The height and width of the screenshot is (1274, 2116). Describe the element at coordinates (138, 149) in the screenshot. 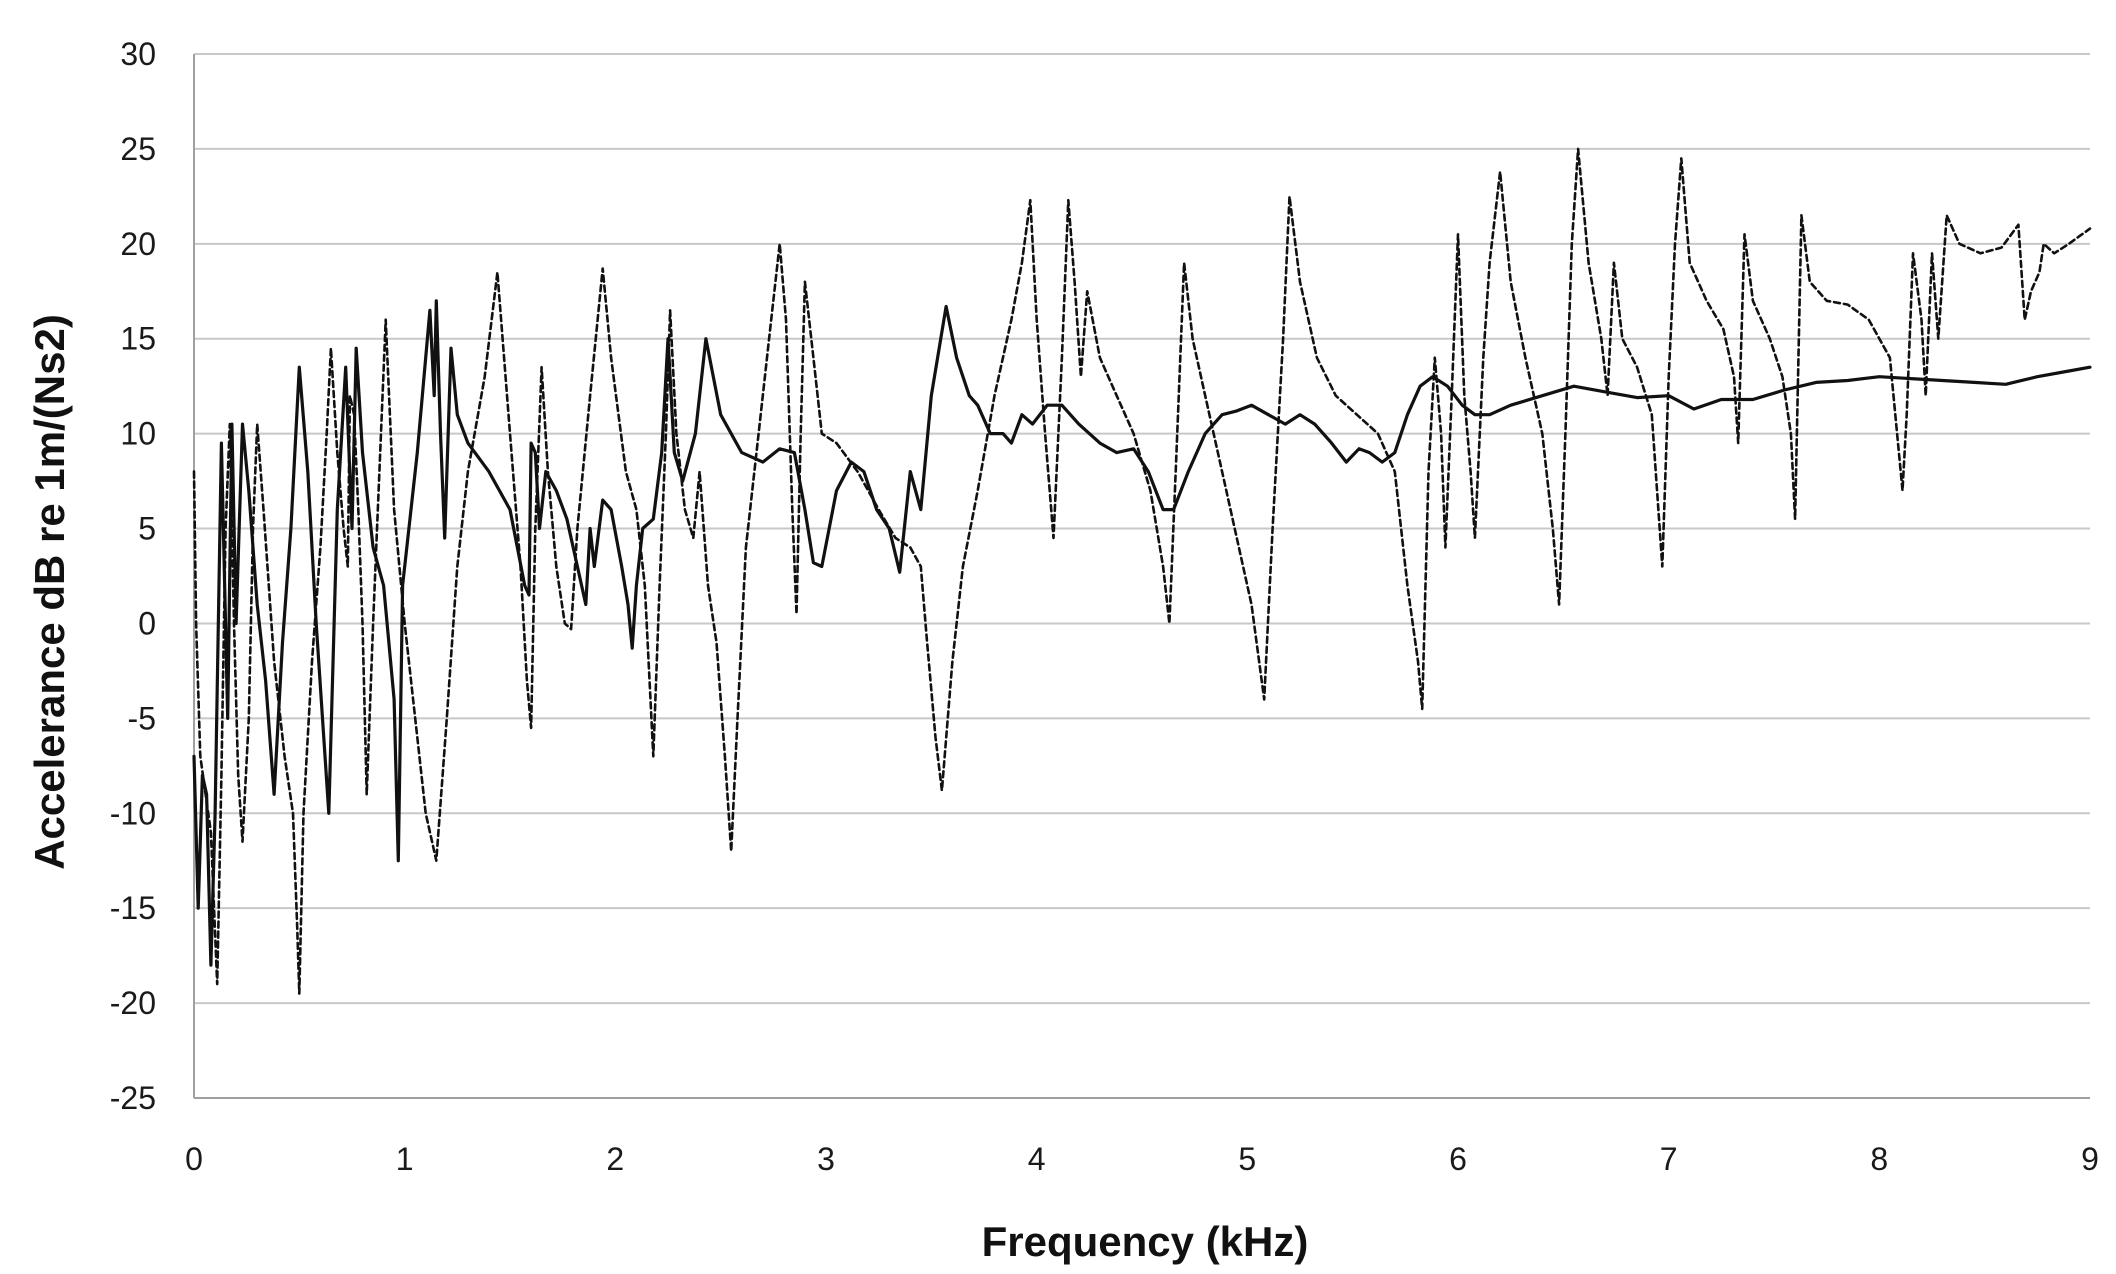

I see `y-tick-label: 25` at that location.